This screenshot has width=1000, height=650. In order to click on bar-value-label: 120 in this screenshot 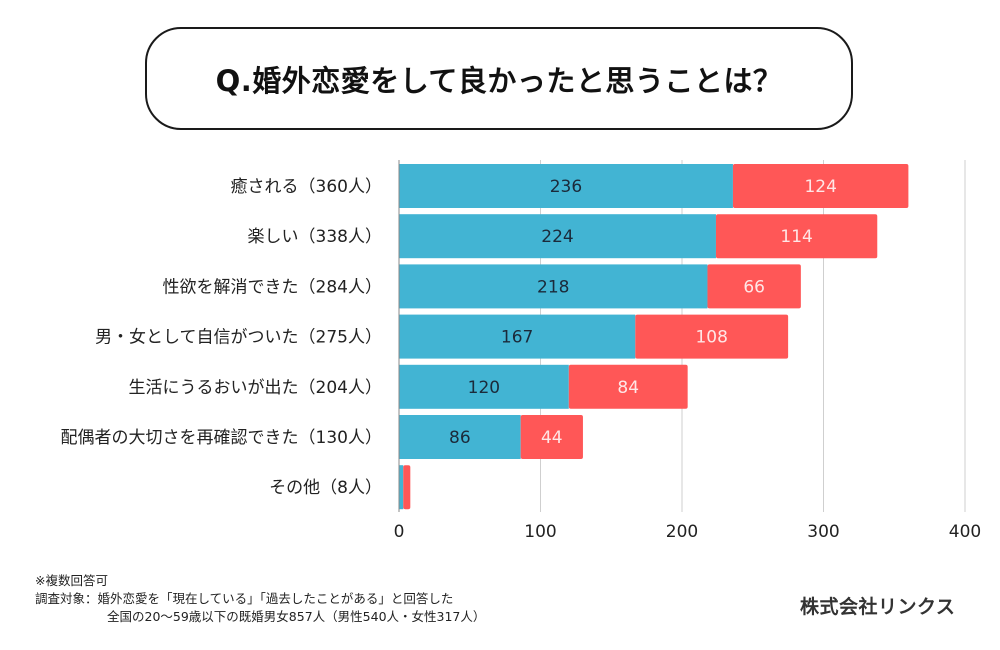, I will do `click(484, 388)`.